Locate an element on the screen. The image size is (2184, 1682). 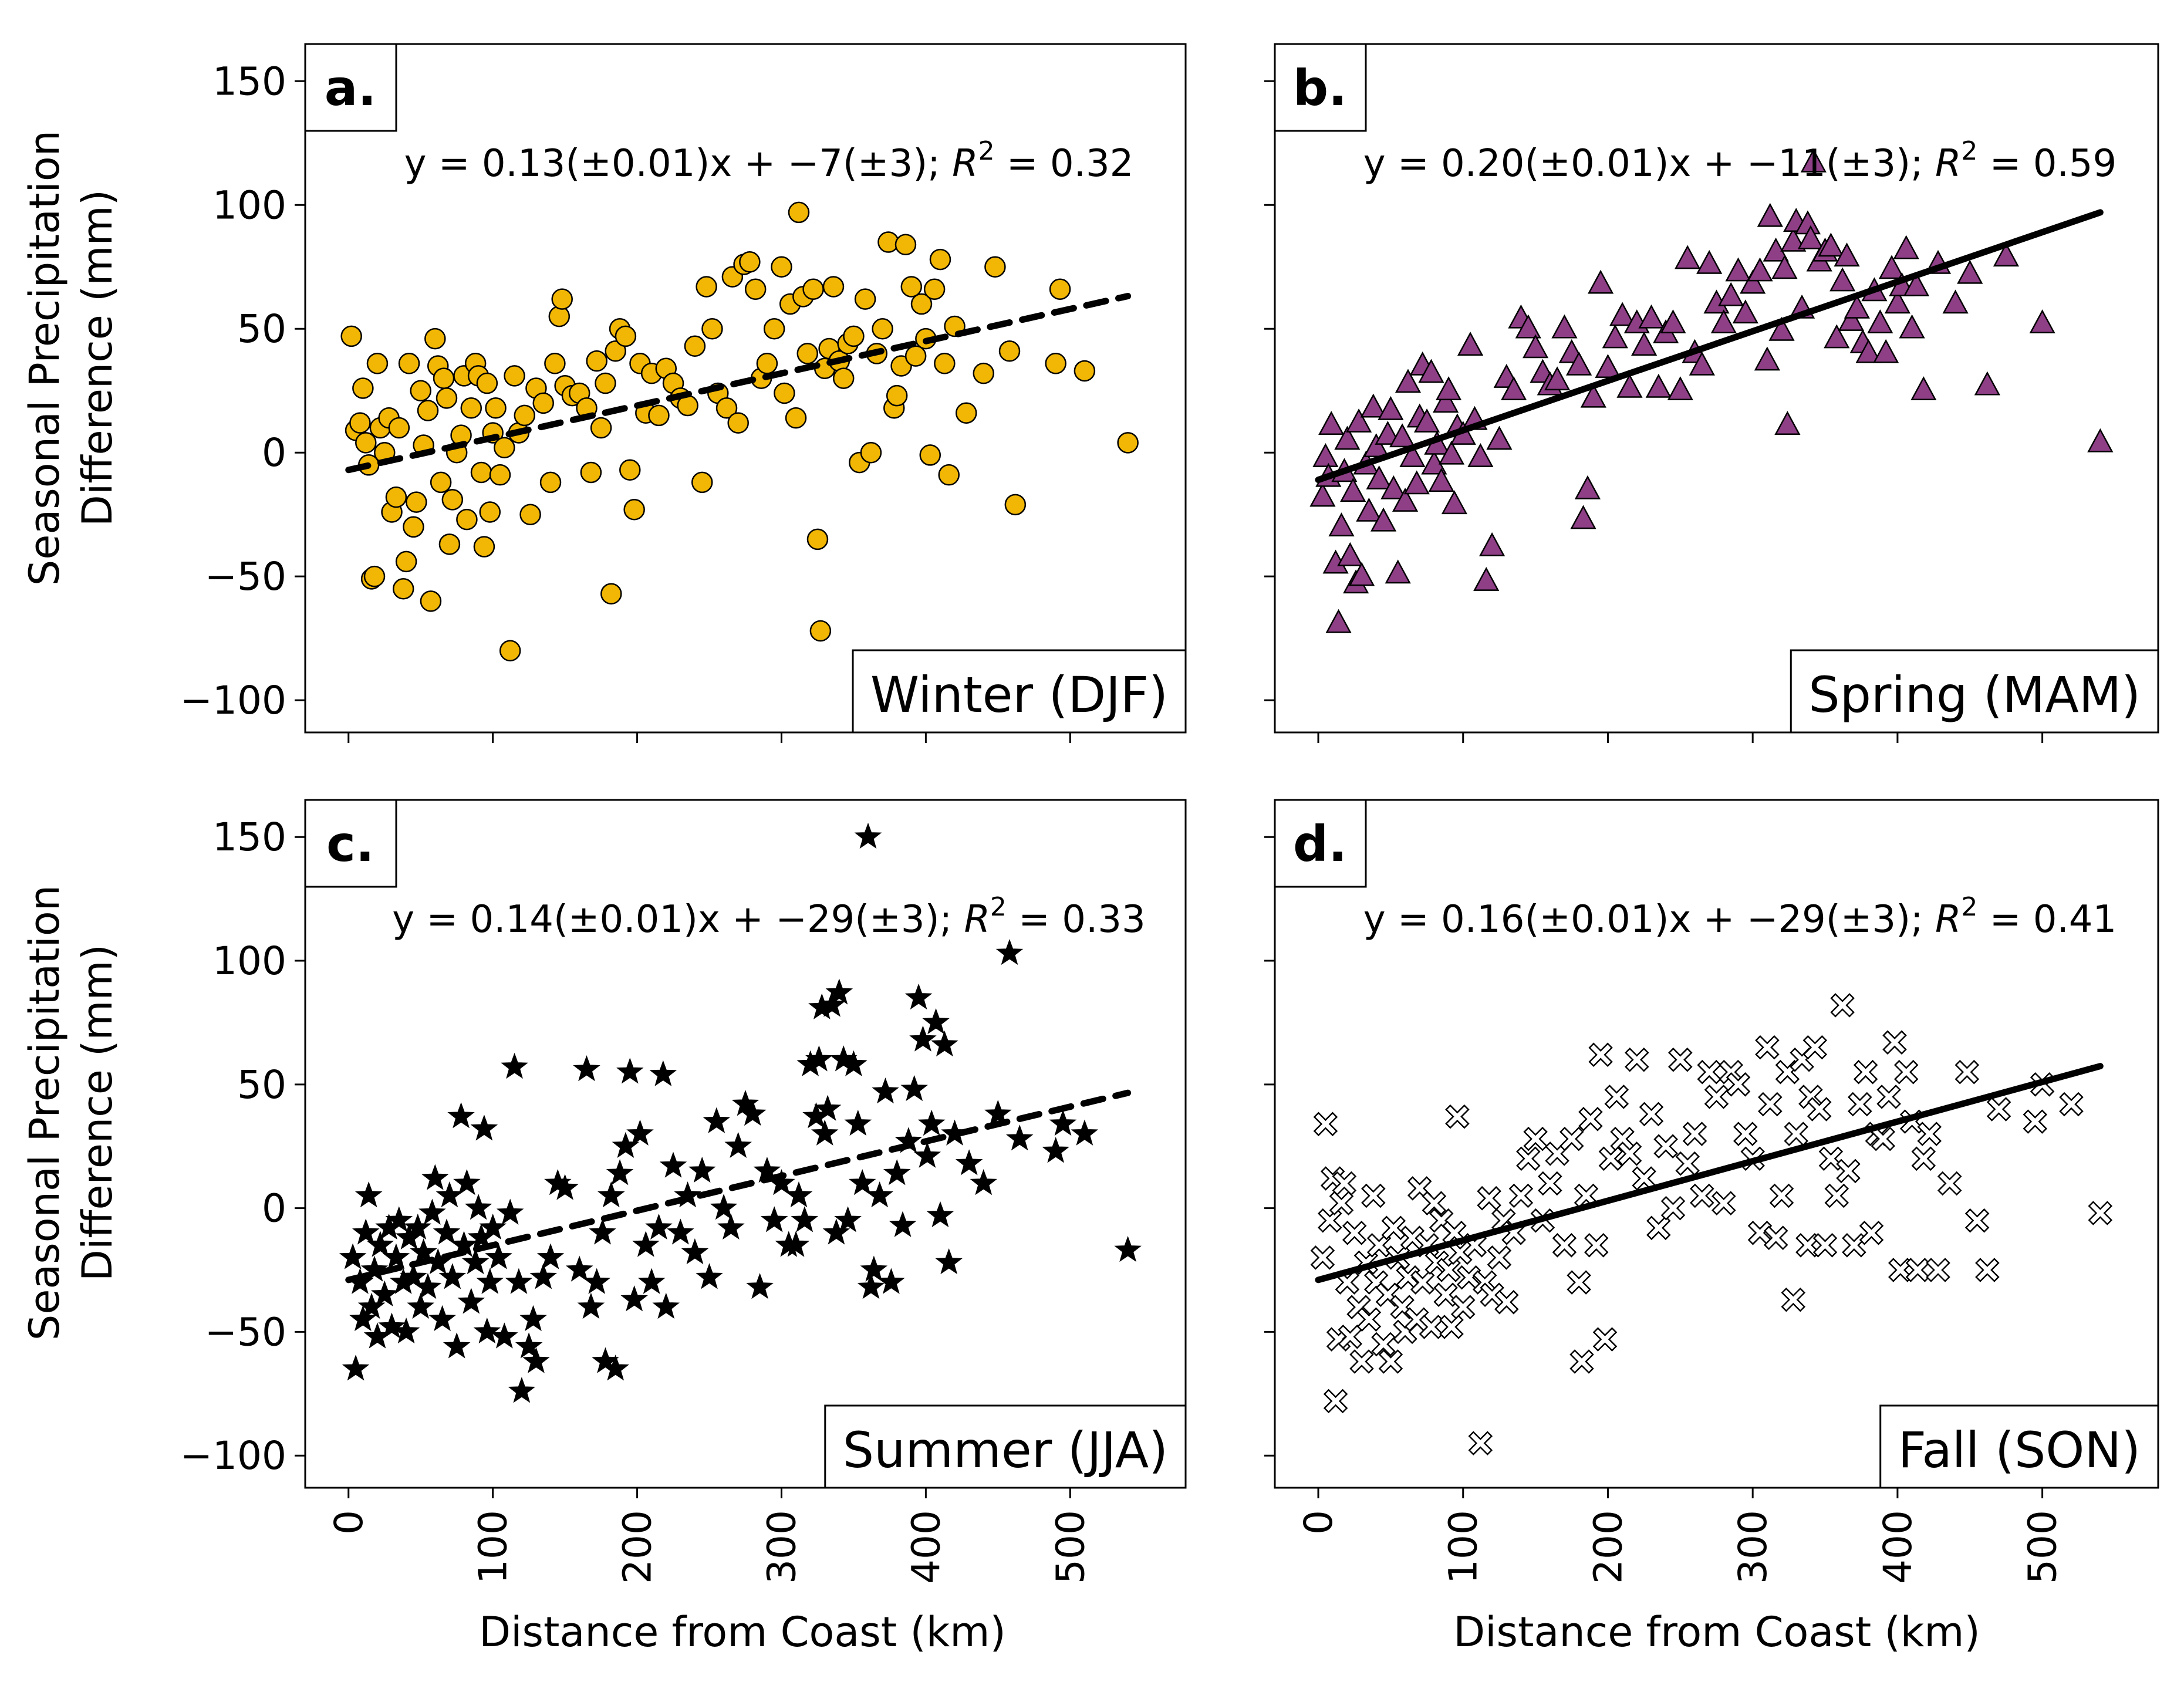
y-tick-label: −100 is located at coordinates (233, 1455).